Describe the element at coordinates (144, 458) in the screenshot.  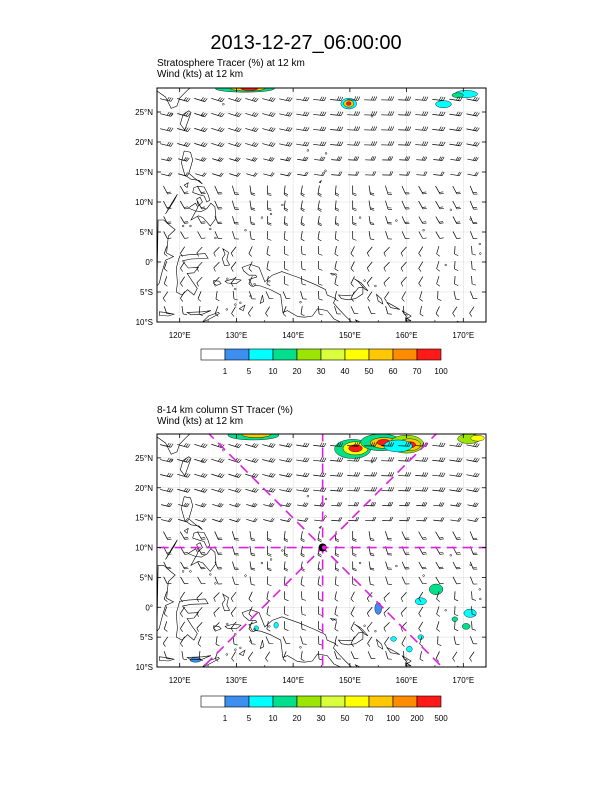
I see `lat-label: 25°N` at that location.